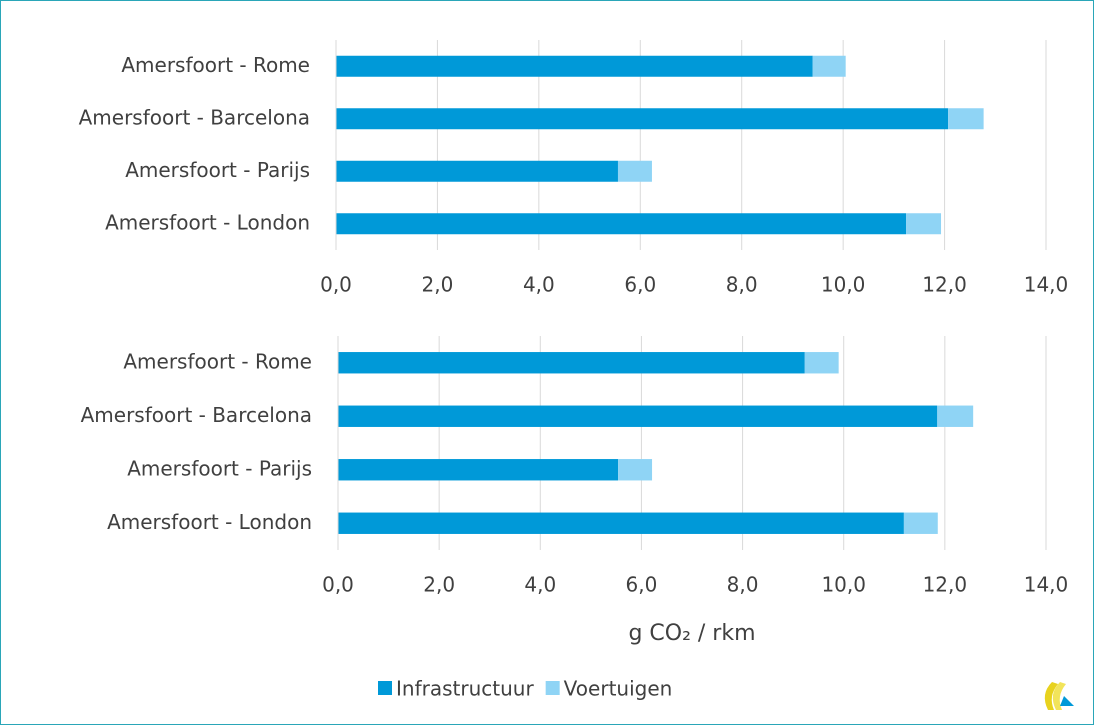  I want to click on x-axis-label: g CO₂ / rkm, so click(691, 633).